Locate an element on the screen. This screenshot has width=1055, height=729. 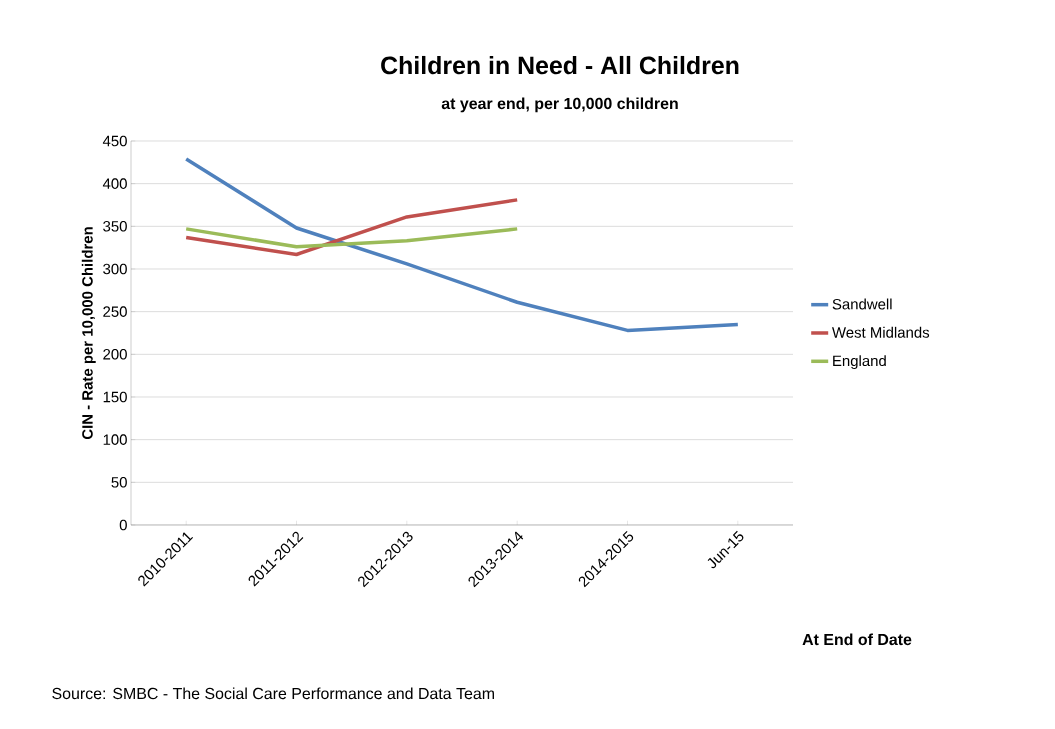
y-tick-label: 50 is located at coordinates (119, 482).